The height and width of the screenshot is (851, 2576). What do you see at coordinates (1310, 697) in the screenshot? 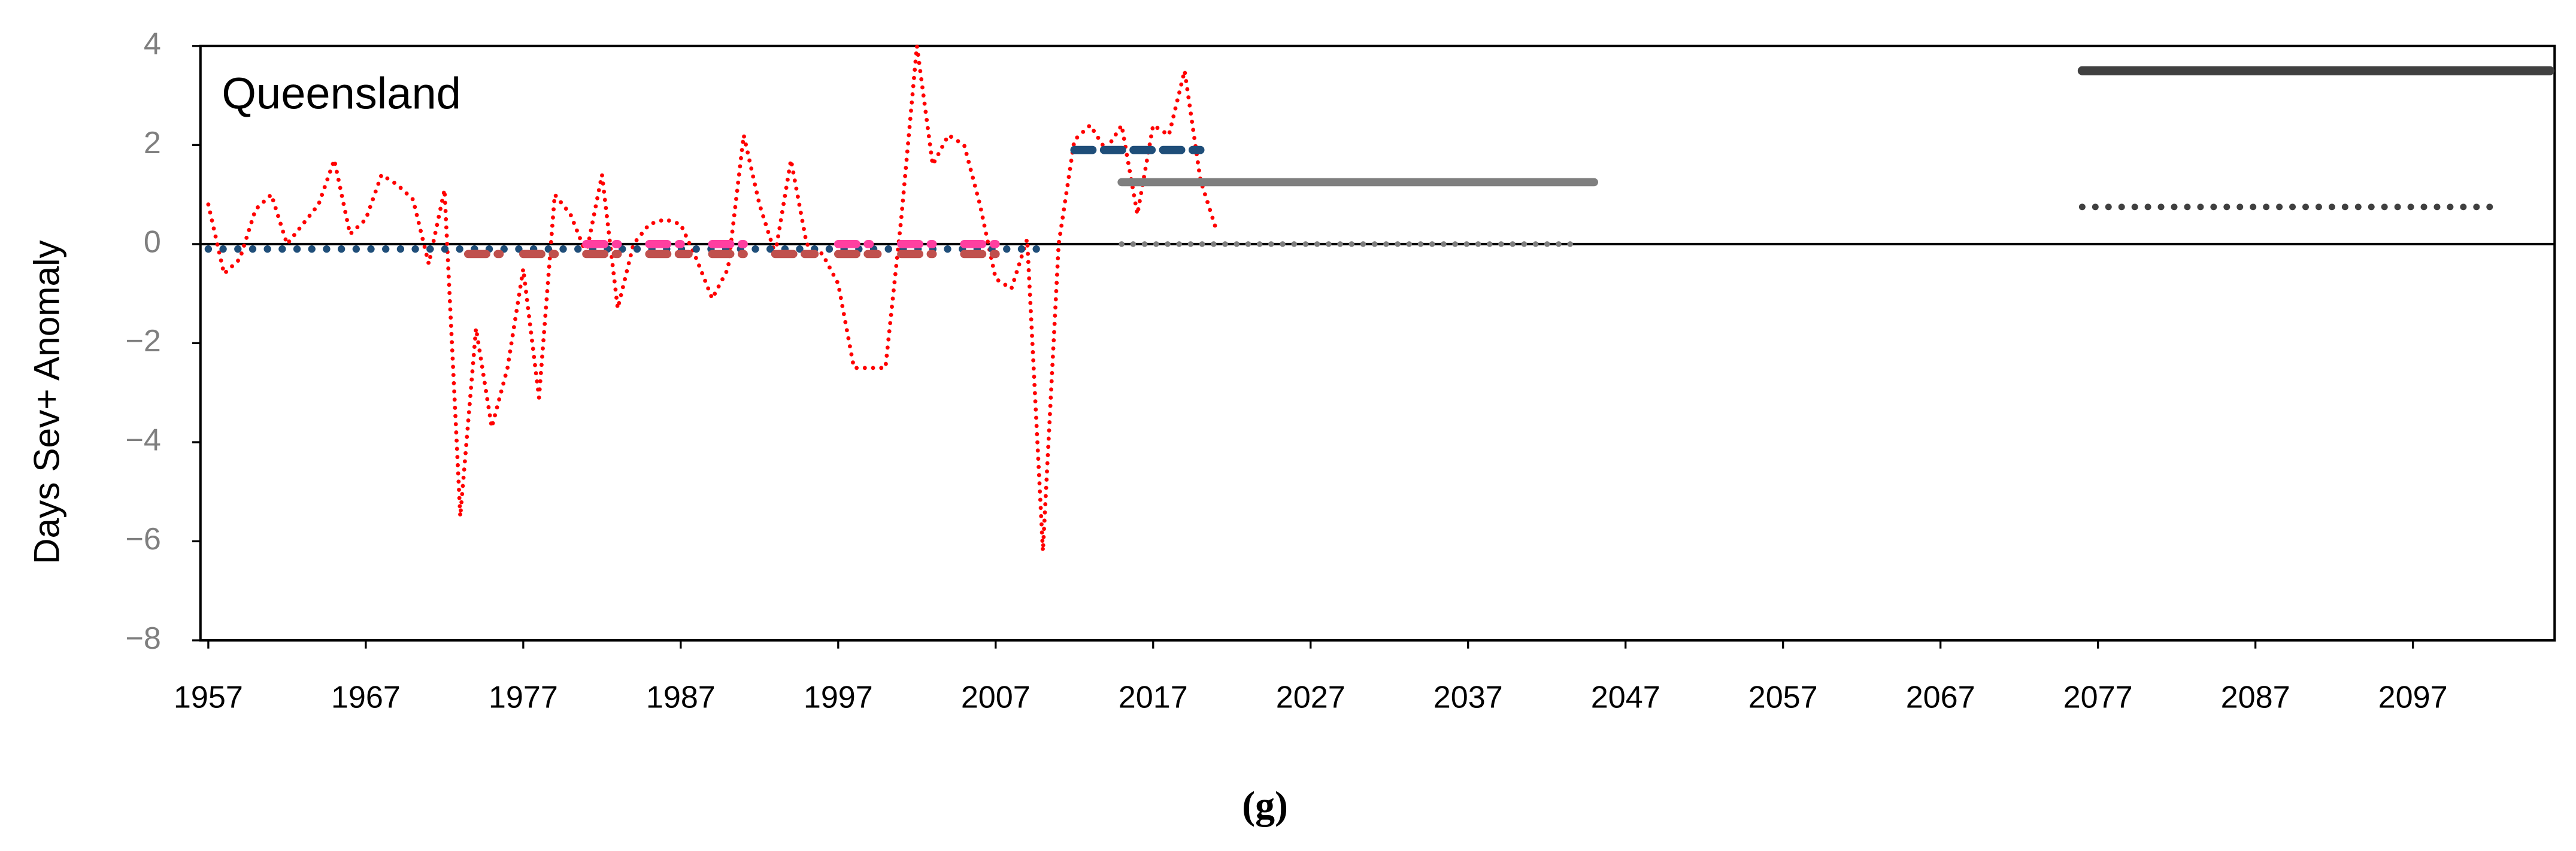
I see `x-tick-label: 2027` at bounding box center [1310, 697].